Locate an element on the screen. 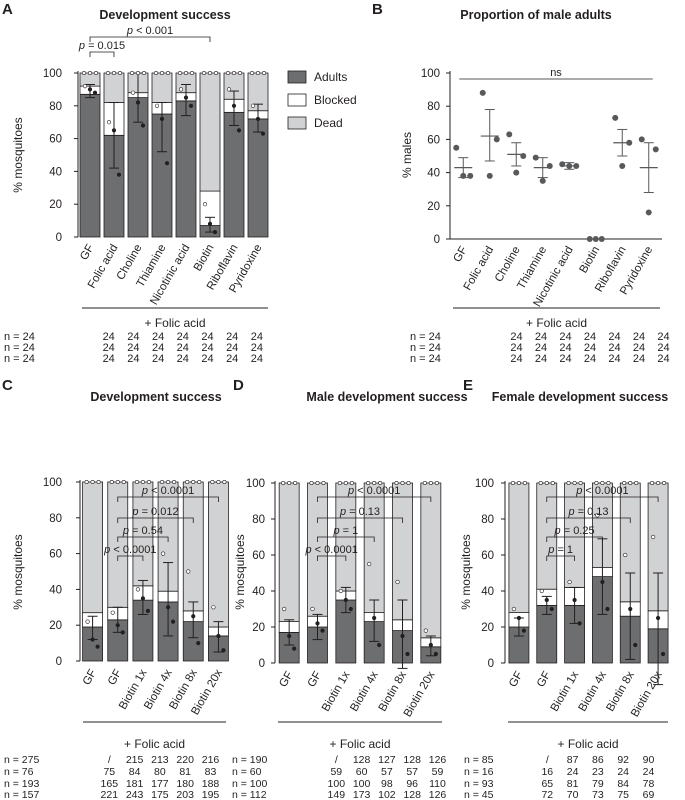 Image resolution: width=685 pixels, height=800 pixels. legend-swatch-adults is located at coordinates (297, 77).